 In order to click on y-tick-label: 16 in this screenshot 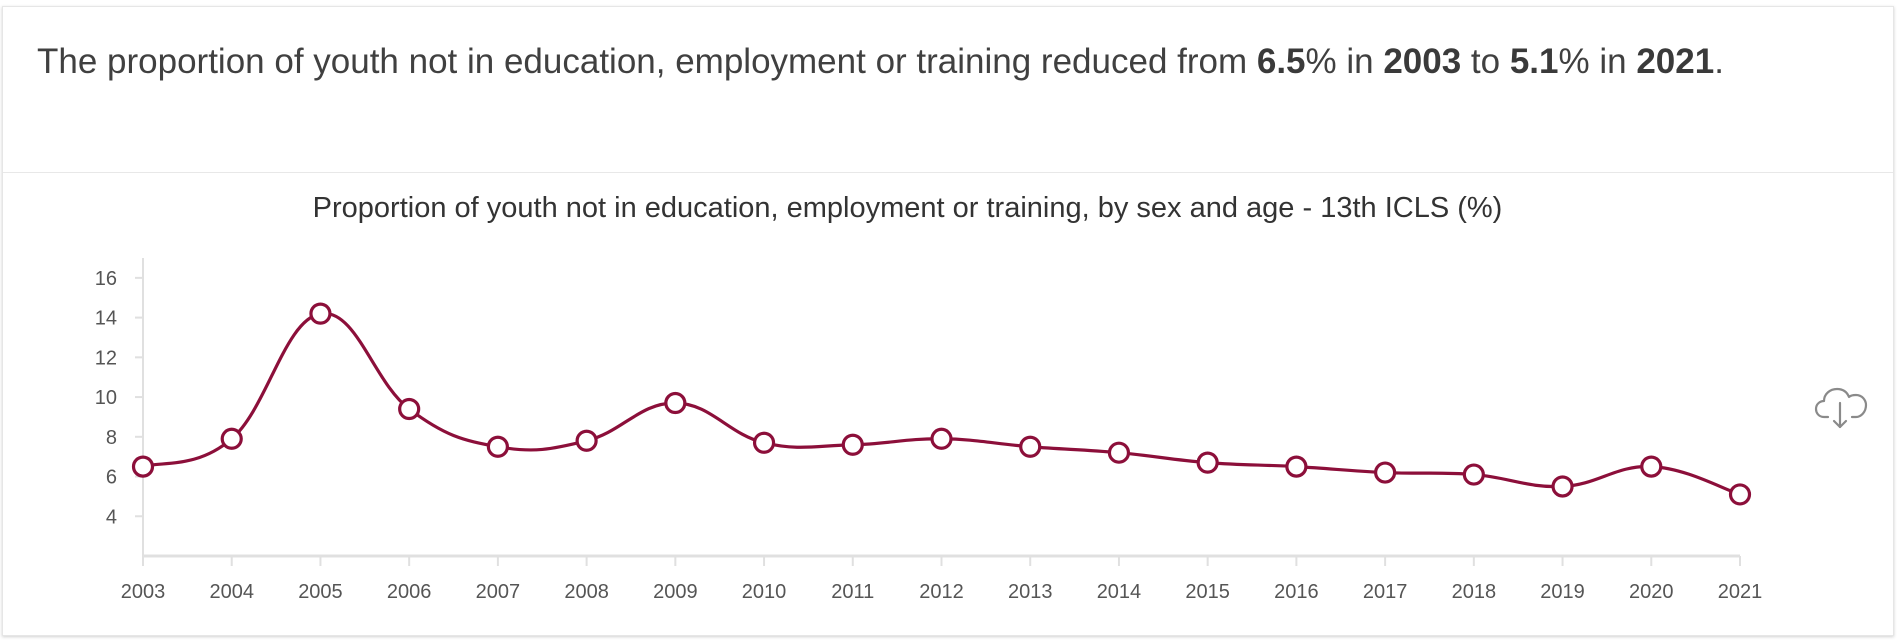, I will do `click(106, 279)`.